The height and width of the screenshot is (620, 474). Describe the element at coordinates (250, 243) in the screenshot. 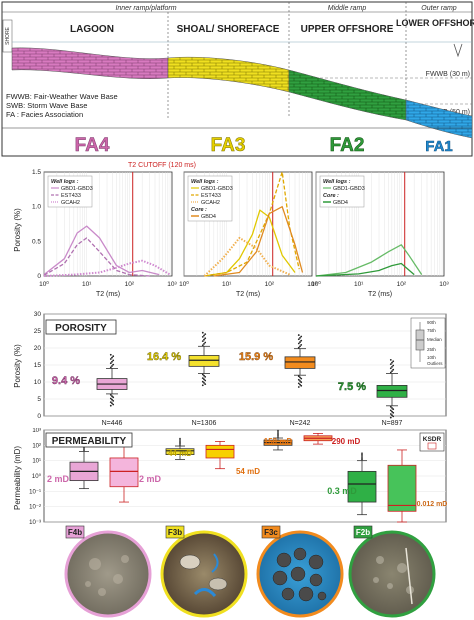

I see `nmr-curve-gbd1-gbd3` at that location.